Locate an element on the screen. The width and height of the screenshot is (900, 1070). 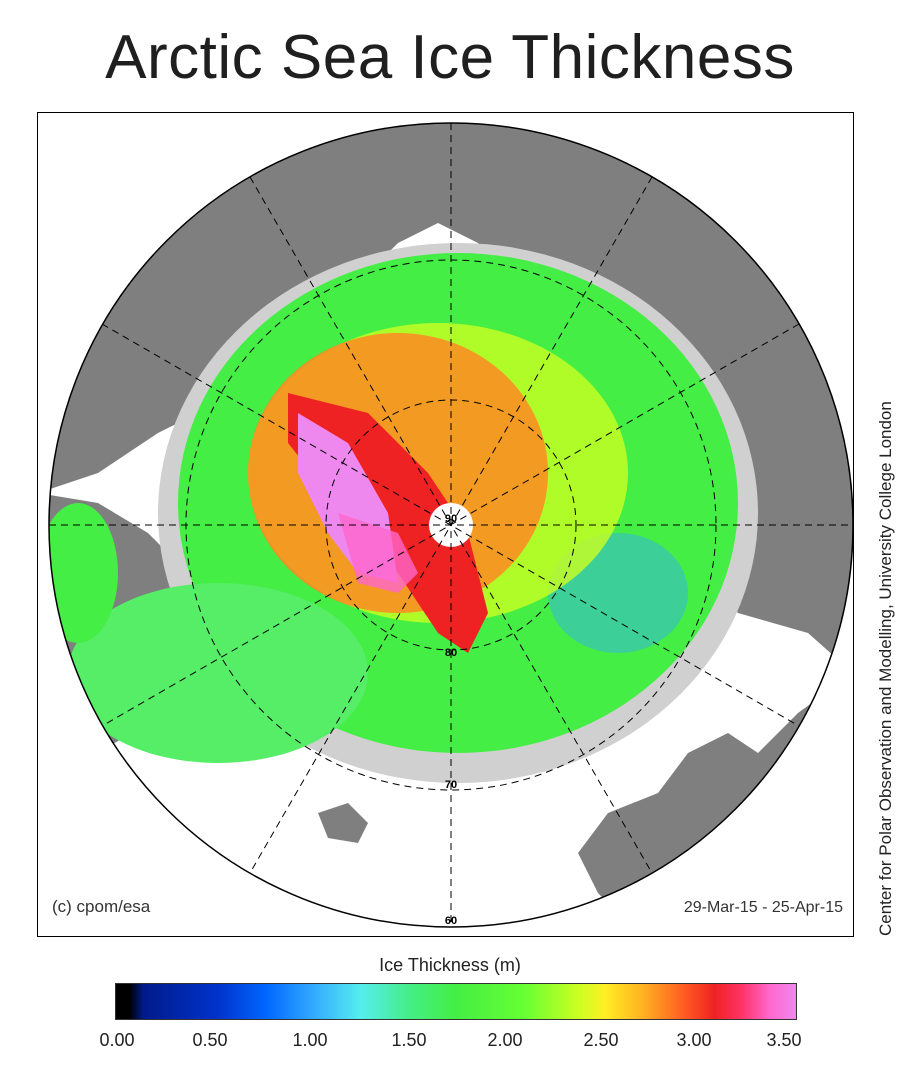
page-title: Arctic Sea Ice Thickness is located at coordinates (450, 57).